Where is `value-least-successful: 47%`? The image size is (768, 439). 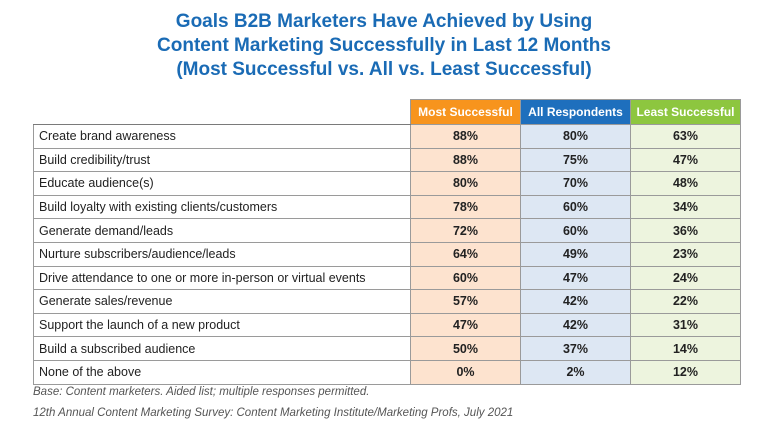 value-least-successful: 47% is located at coordinates (685, 160).